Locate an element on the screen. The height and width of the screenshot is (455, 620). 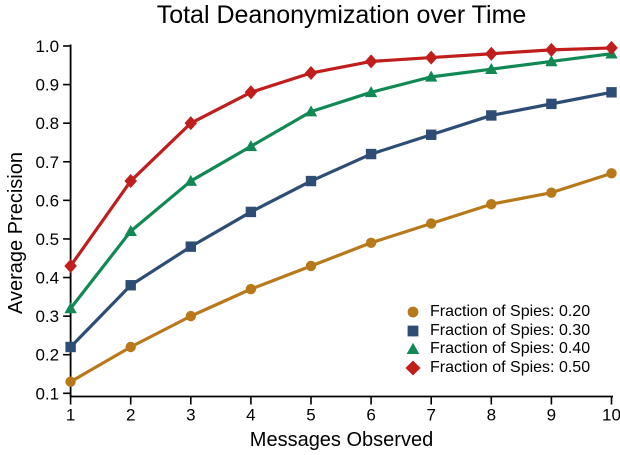
y-tick-label: 0.4 is located at coordinates (47, 278).